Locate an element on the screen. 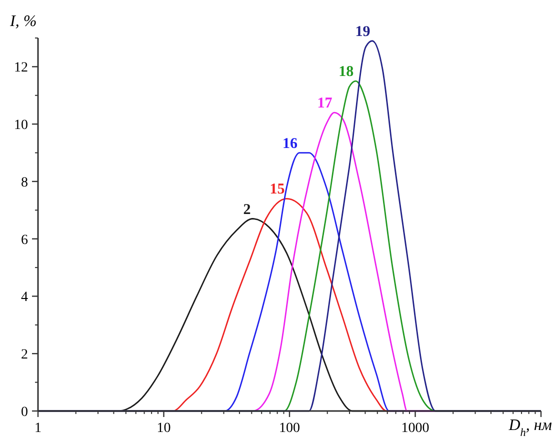 The height and width of the screenshot is (441, 556). x-tick-label: 10 is located at coordinates (163, 428).